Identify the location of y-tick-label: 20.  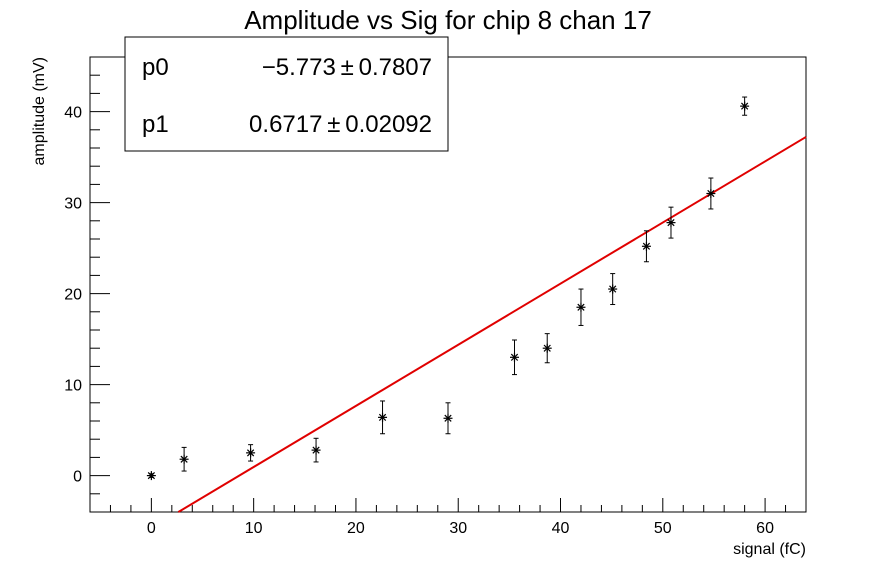
(73, 295).